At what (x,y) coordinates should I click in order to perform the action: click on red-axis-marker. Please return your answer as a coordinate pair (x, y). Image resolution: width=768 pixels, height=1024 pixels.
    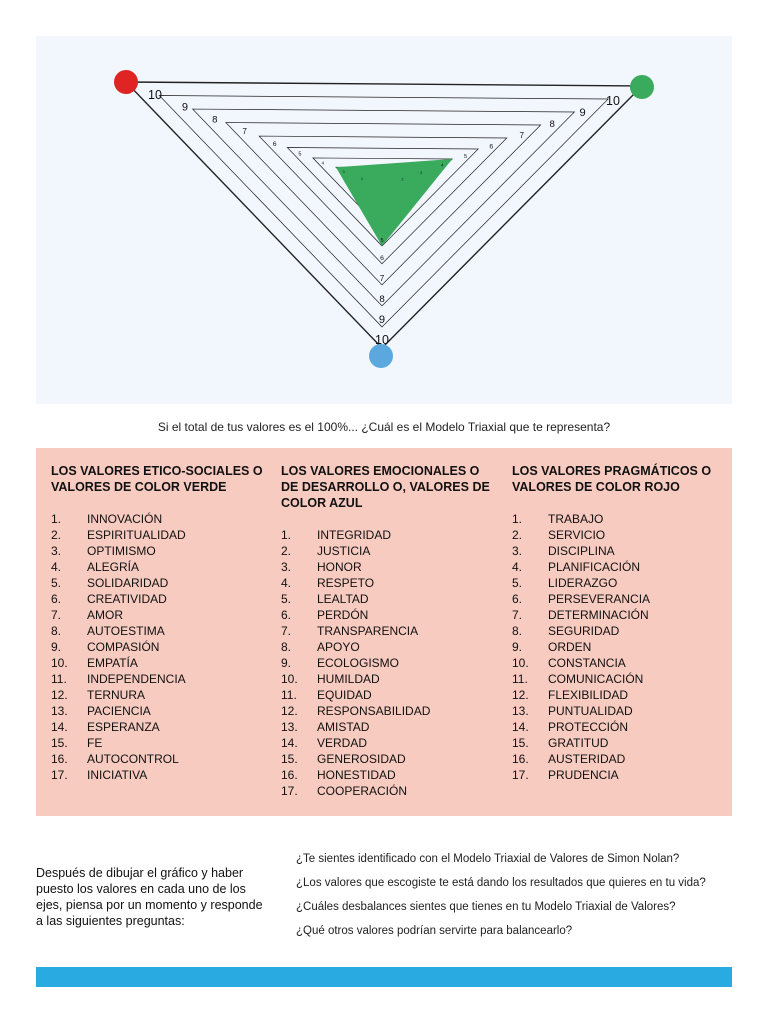
    Looking at the image, I should click on (126, 82).